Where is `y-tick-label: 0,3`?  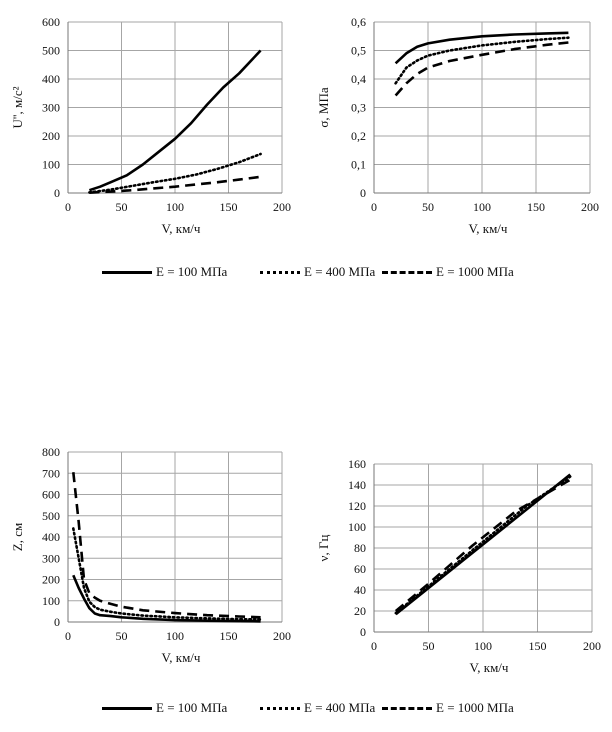 y-tick-label: 0,3 is located at coordinates (358, 108).